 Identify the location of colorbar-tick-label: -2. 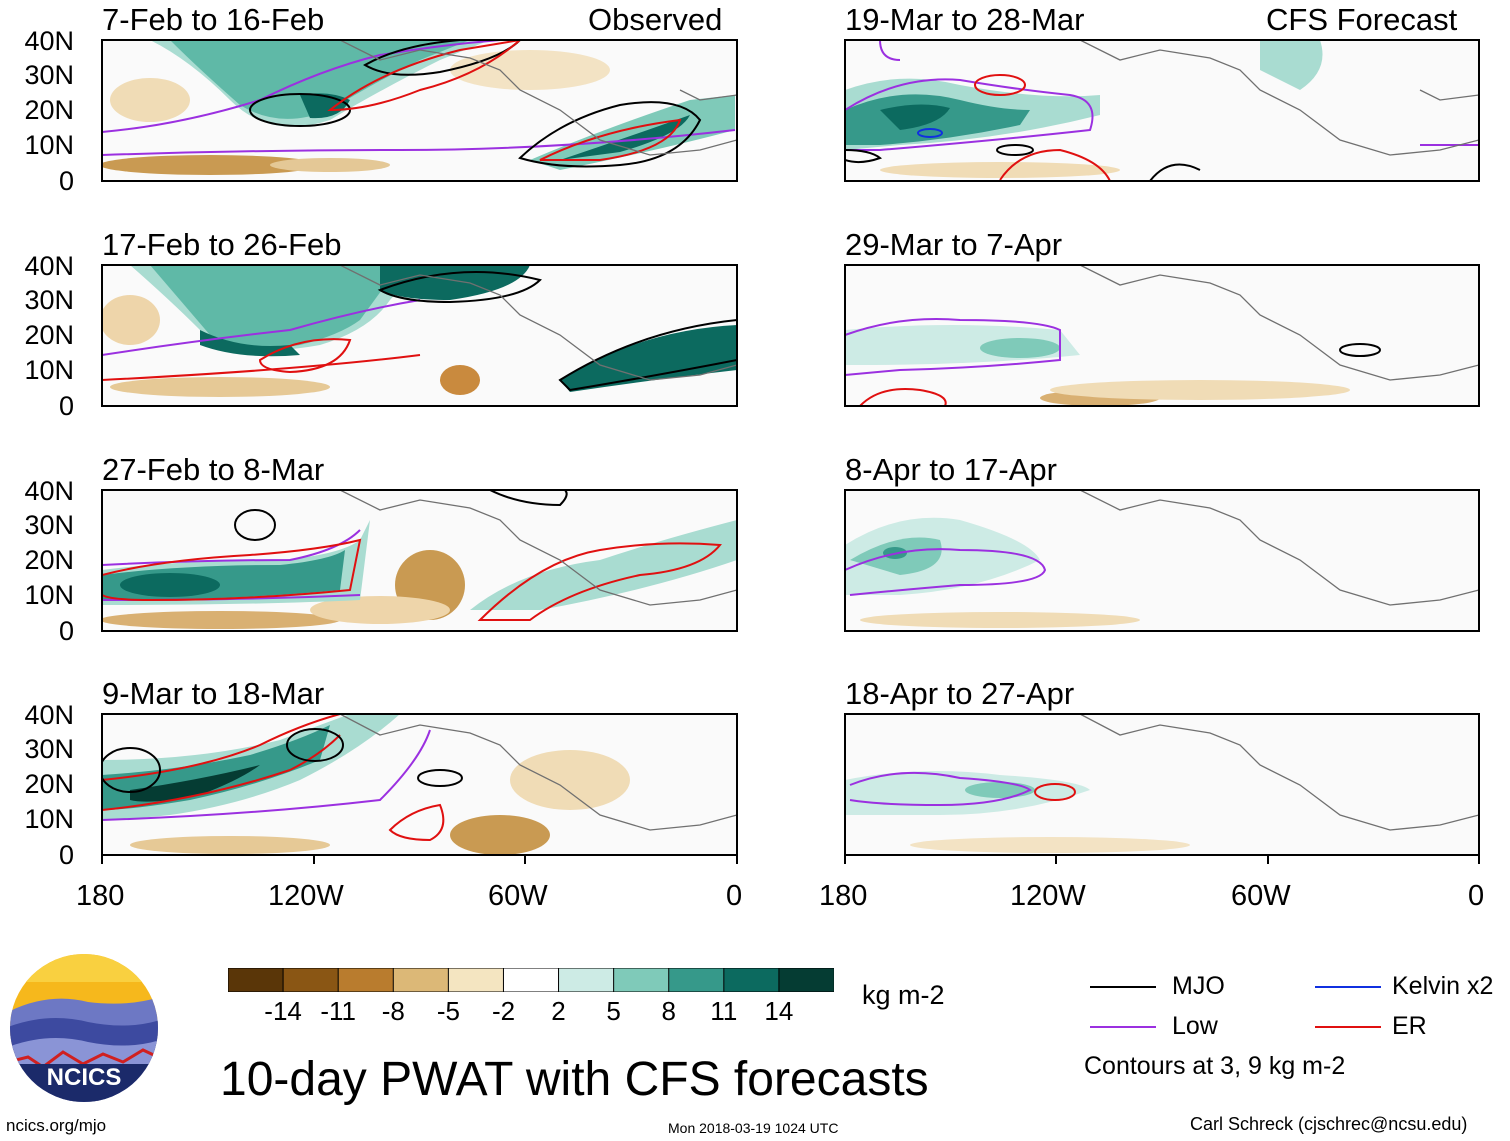
(503, 1011).